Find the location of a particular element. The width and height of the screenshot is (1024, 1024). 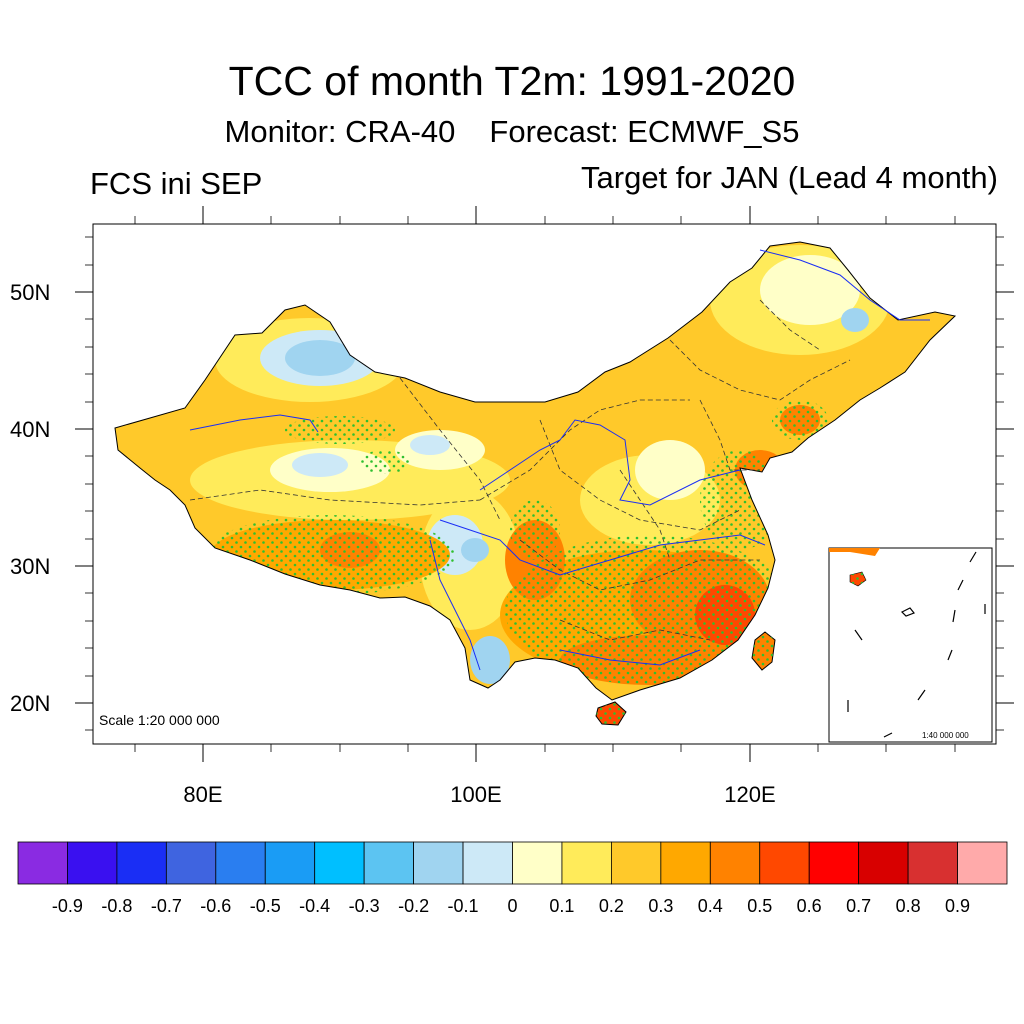

init-label: FCS ini SEP is located at coordinates (176, 183).